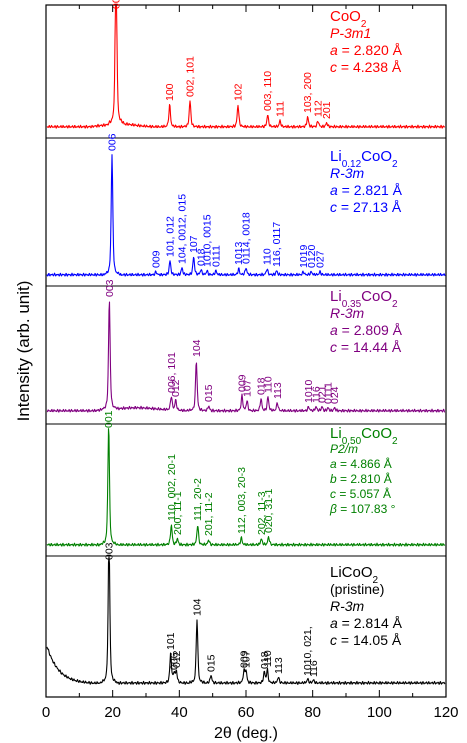 The height and width of the screenshot is (743, 467). I want to click on y-axis-label: Intensity (arb. unit), so click(23, 351).